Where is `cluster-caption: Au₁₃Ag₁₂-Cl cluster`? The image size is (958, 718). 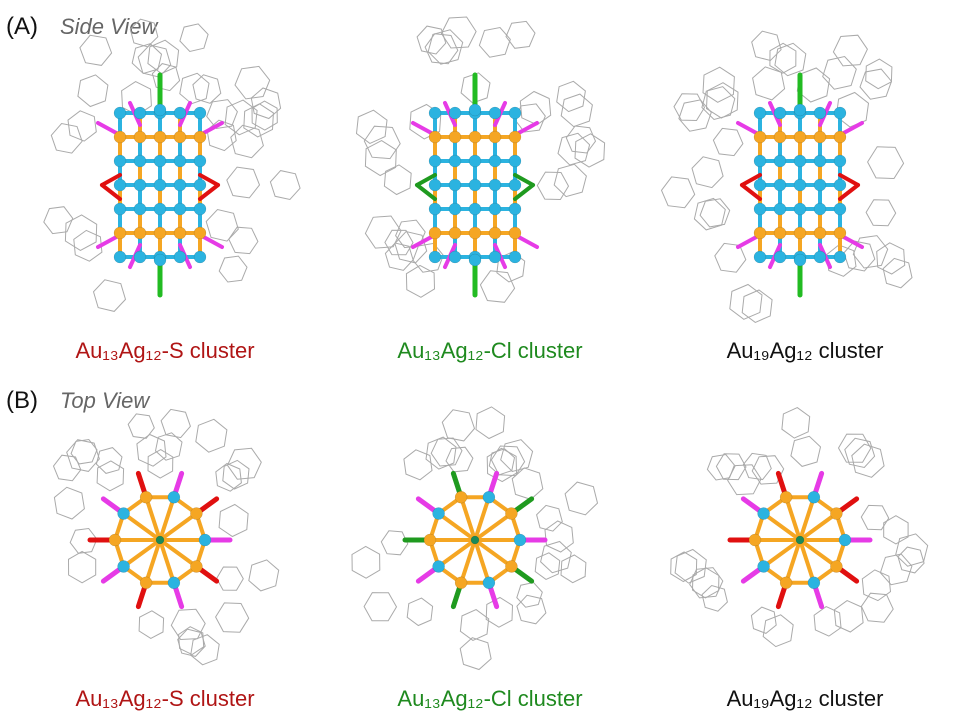 cluster-caption: Au₁₃Ag₁₂-Cl cluster is located at coordinates (489, 350).